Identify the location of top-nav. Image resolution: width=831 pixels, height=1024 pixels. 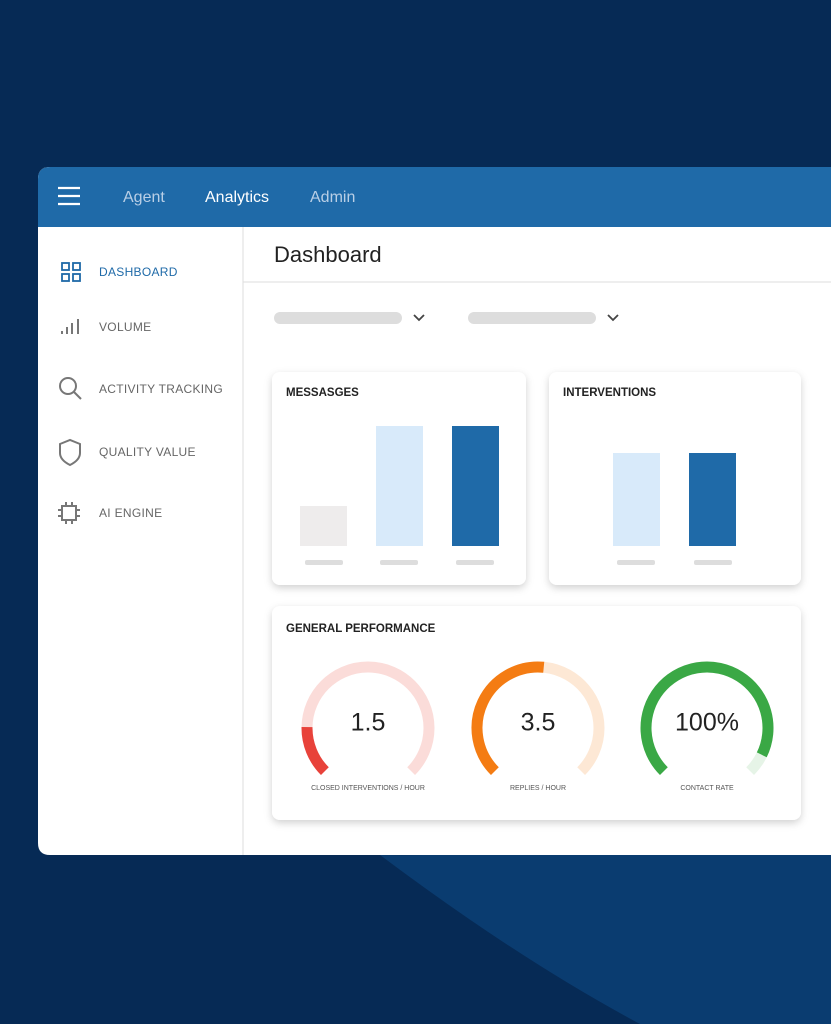
(434, 197).